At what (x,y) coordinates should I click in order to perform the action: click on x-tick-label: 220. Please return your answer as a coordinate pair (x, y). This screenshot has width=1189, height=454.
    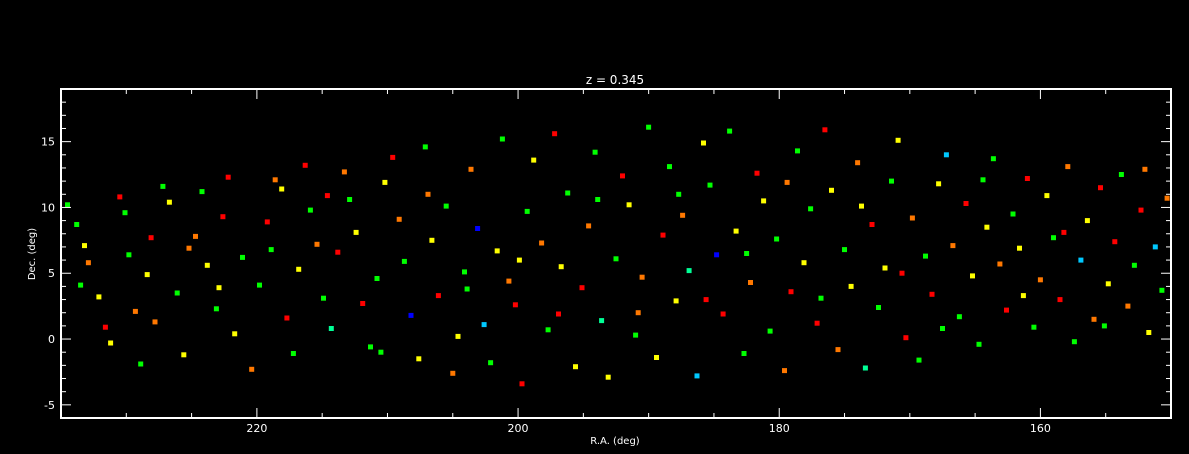
    Looking at the image, I should click on (256, 428).